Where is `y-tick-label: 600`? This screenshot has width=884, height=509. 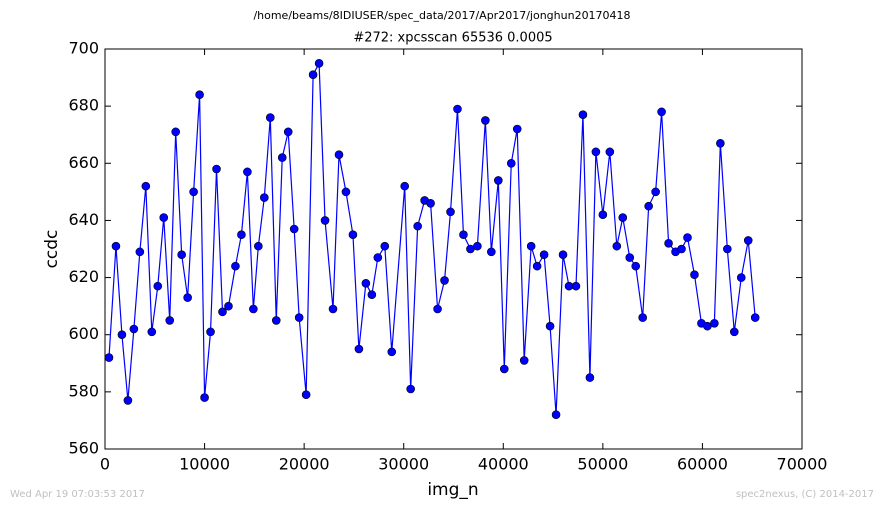
y-tick-label: 600 is located at coordinates (83, 333).